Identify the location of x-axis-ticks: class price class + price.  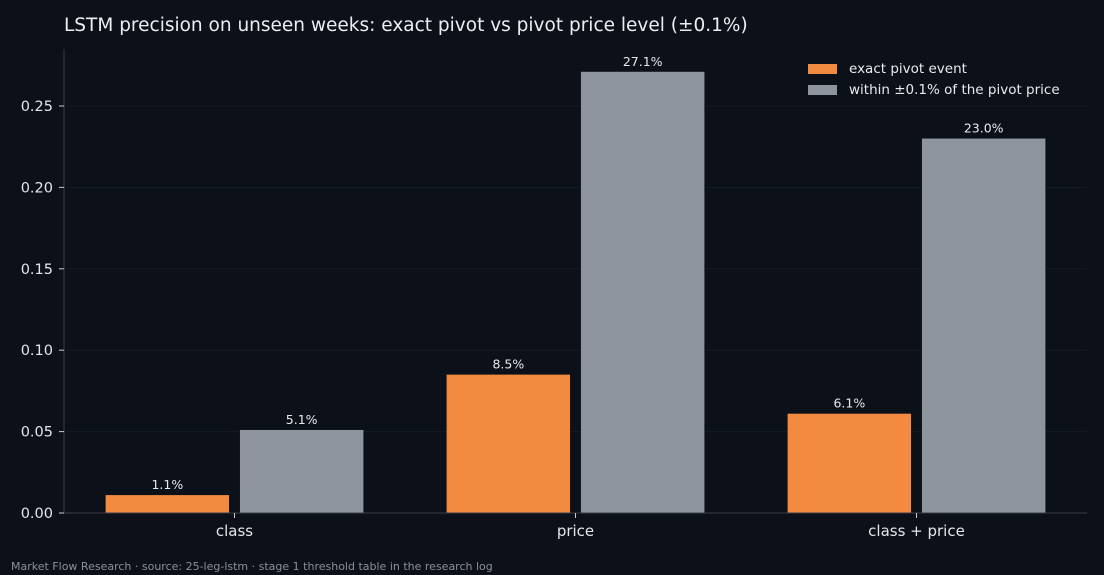
(590, 526).